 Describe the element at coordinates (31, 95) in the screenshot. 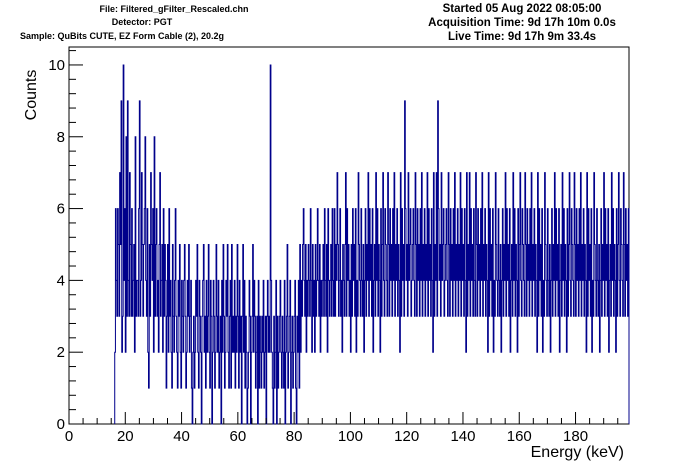

I see `y-axis-title: Counts` at that location.